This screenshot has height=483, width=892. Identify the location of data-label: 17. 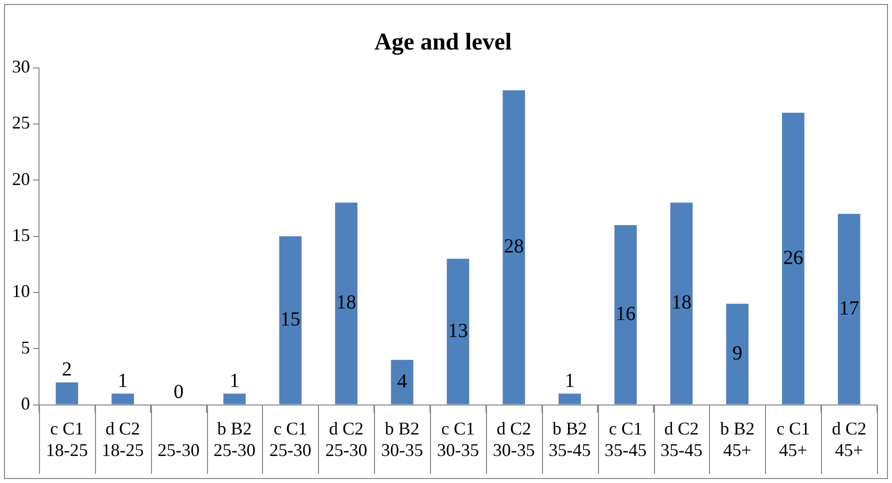
(849, 308).